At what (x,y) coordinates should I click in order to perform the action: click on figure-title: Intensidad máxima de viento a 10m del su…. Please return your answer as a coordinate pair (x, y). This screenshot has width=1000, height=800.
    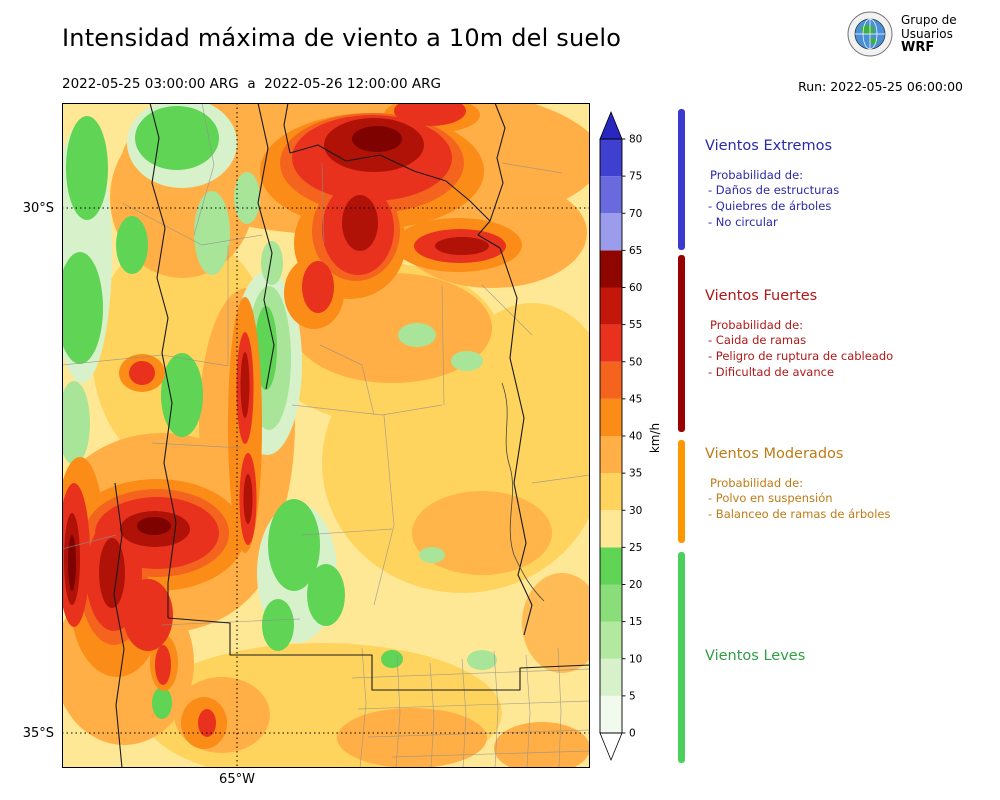
    Looking at the image, I should click on (342, 38).